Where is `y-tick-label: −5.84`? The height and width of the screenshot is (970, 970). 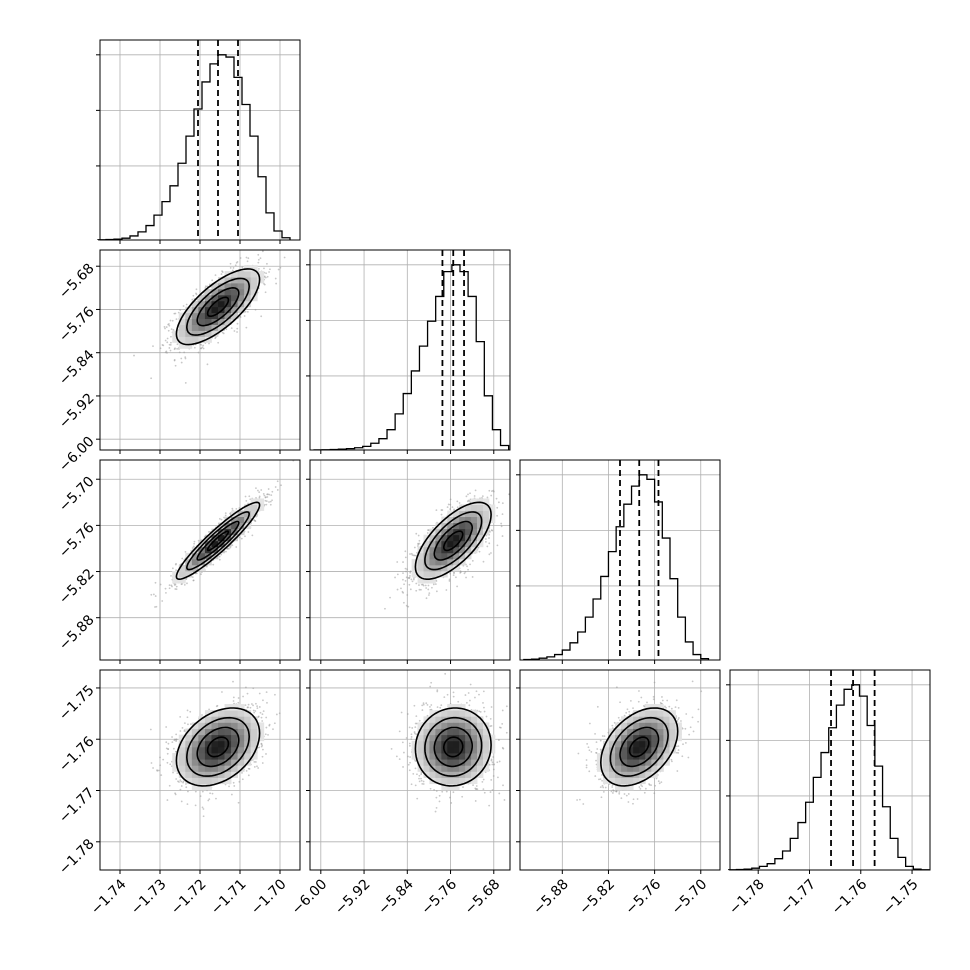
y-tick-label: −5.84 is located at coordinates (77, 368).